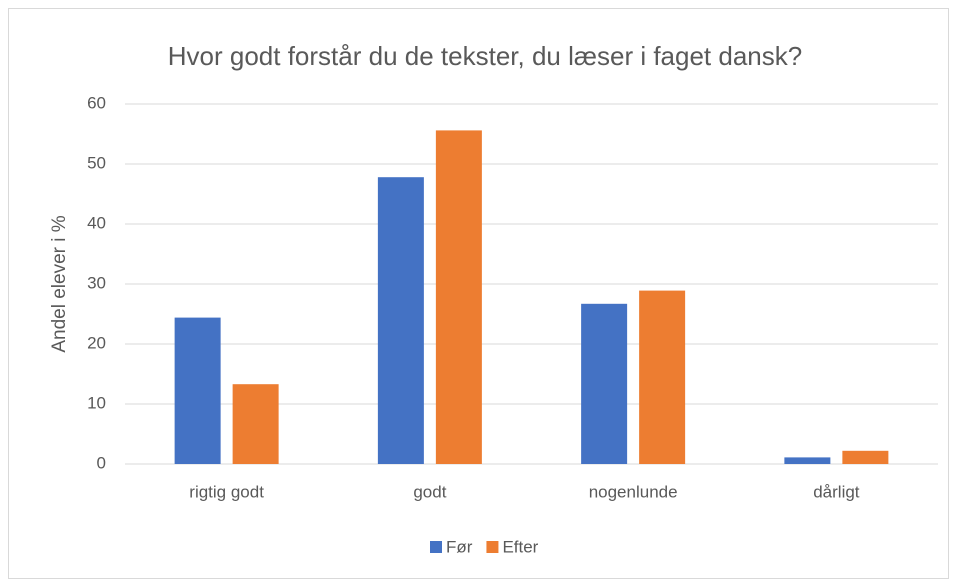  I want to click on y-tick-label: 0, so click(101, 462).